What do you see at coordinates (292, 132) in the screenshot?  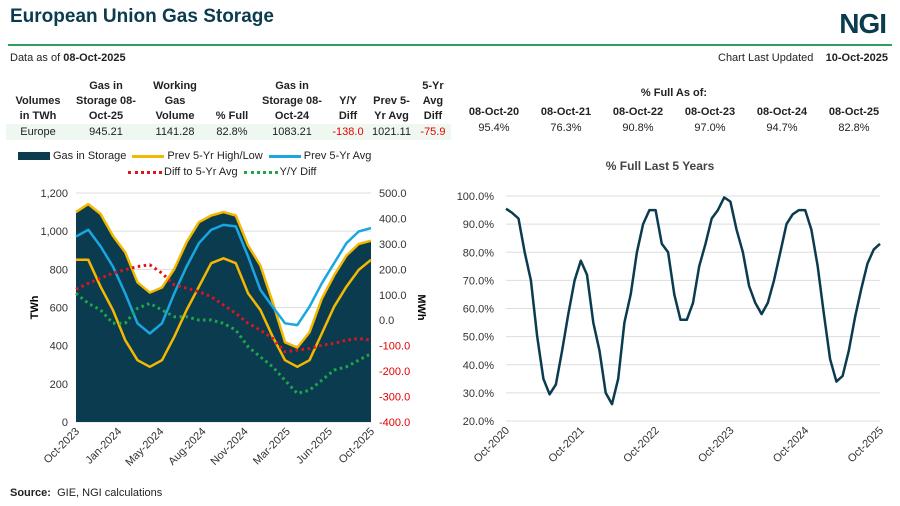 I see `cell: 1083.21` at bounding box center [292, 132].